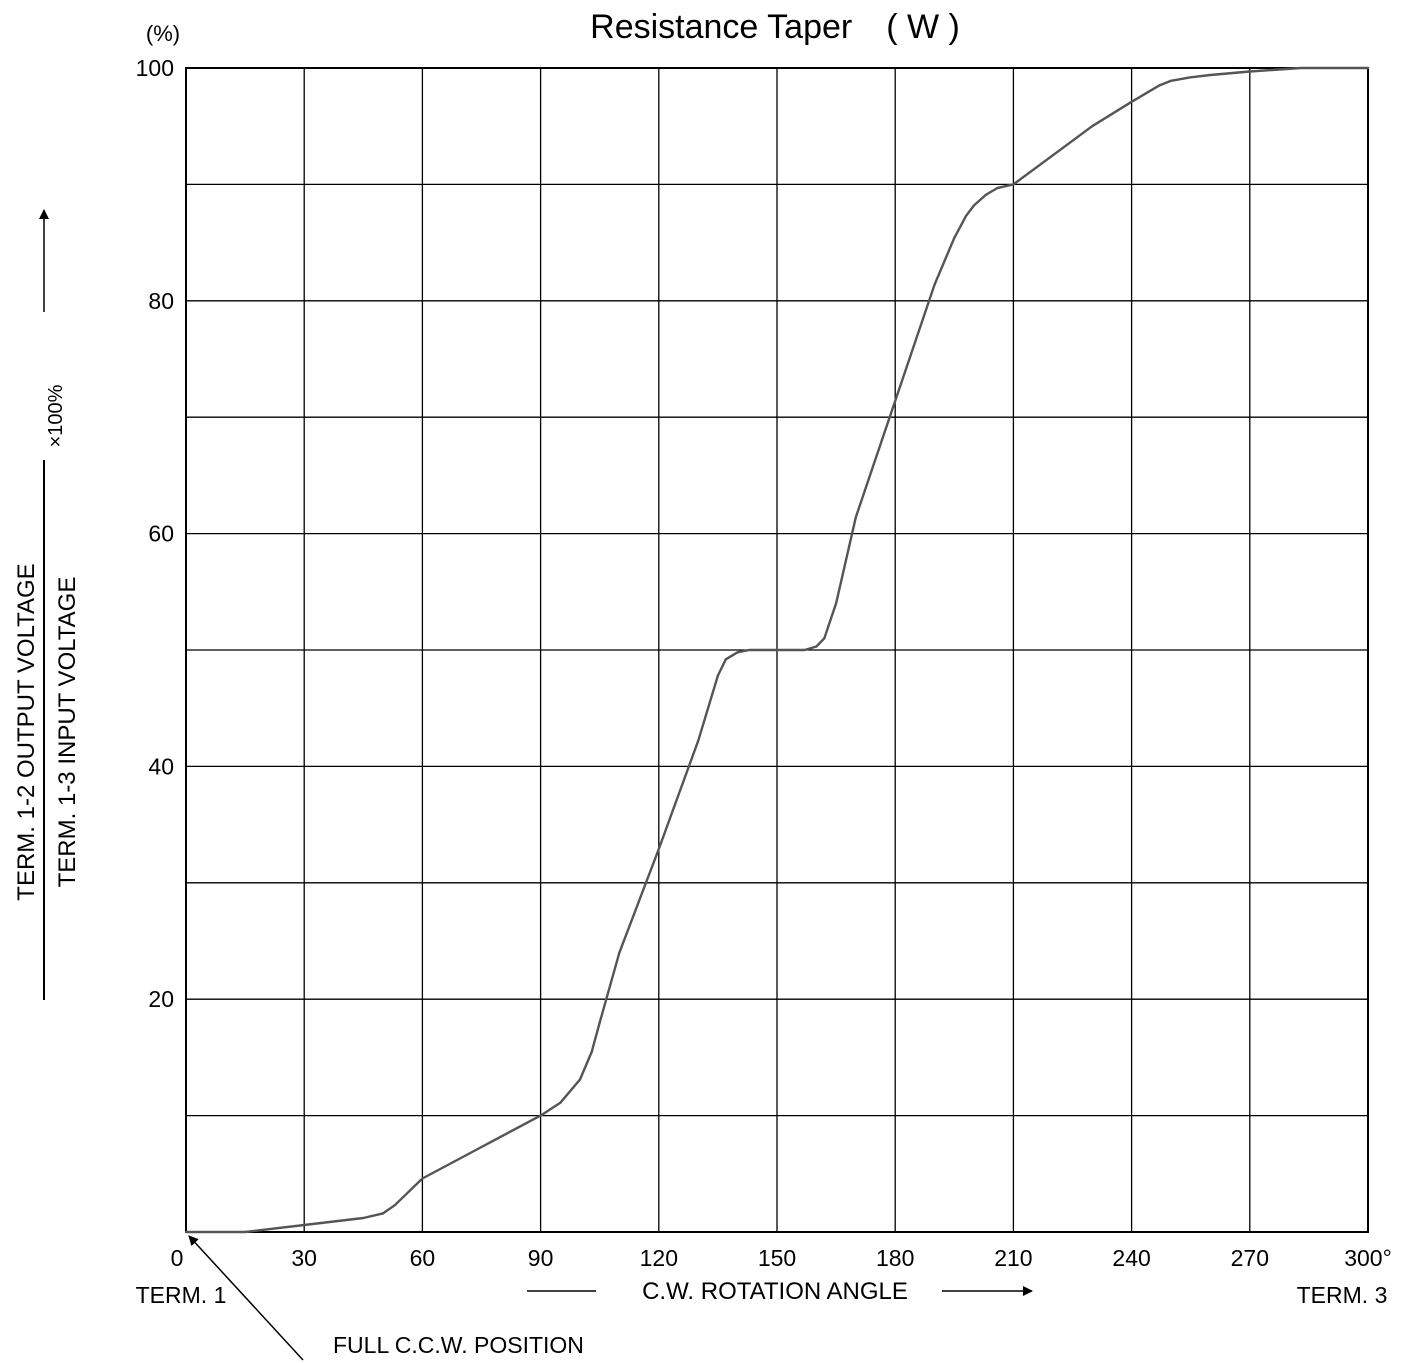  I want to click on y-tick-labels: 20 40 60 80 100, so click(155, 533).